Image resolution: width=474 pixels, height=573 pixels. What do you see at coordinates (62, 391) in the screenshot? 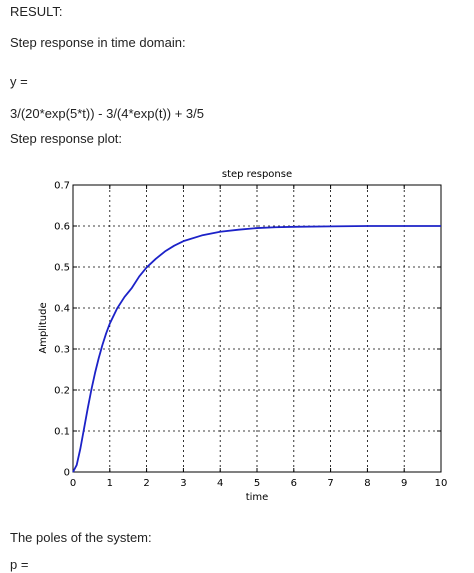
I see `y-tick-label: 0.2` at bounding box center [62, 391].